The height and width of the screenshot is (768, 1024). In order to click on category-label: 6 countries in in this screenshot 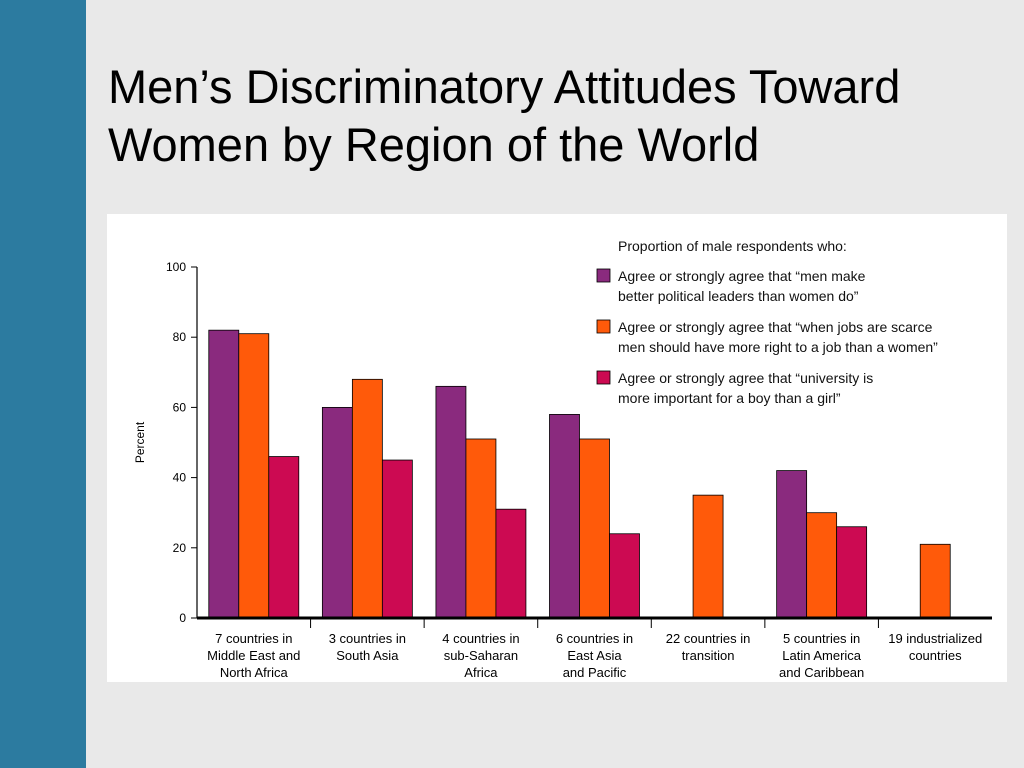, I will do `click(594, 638)`.